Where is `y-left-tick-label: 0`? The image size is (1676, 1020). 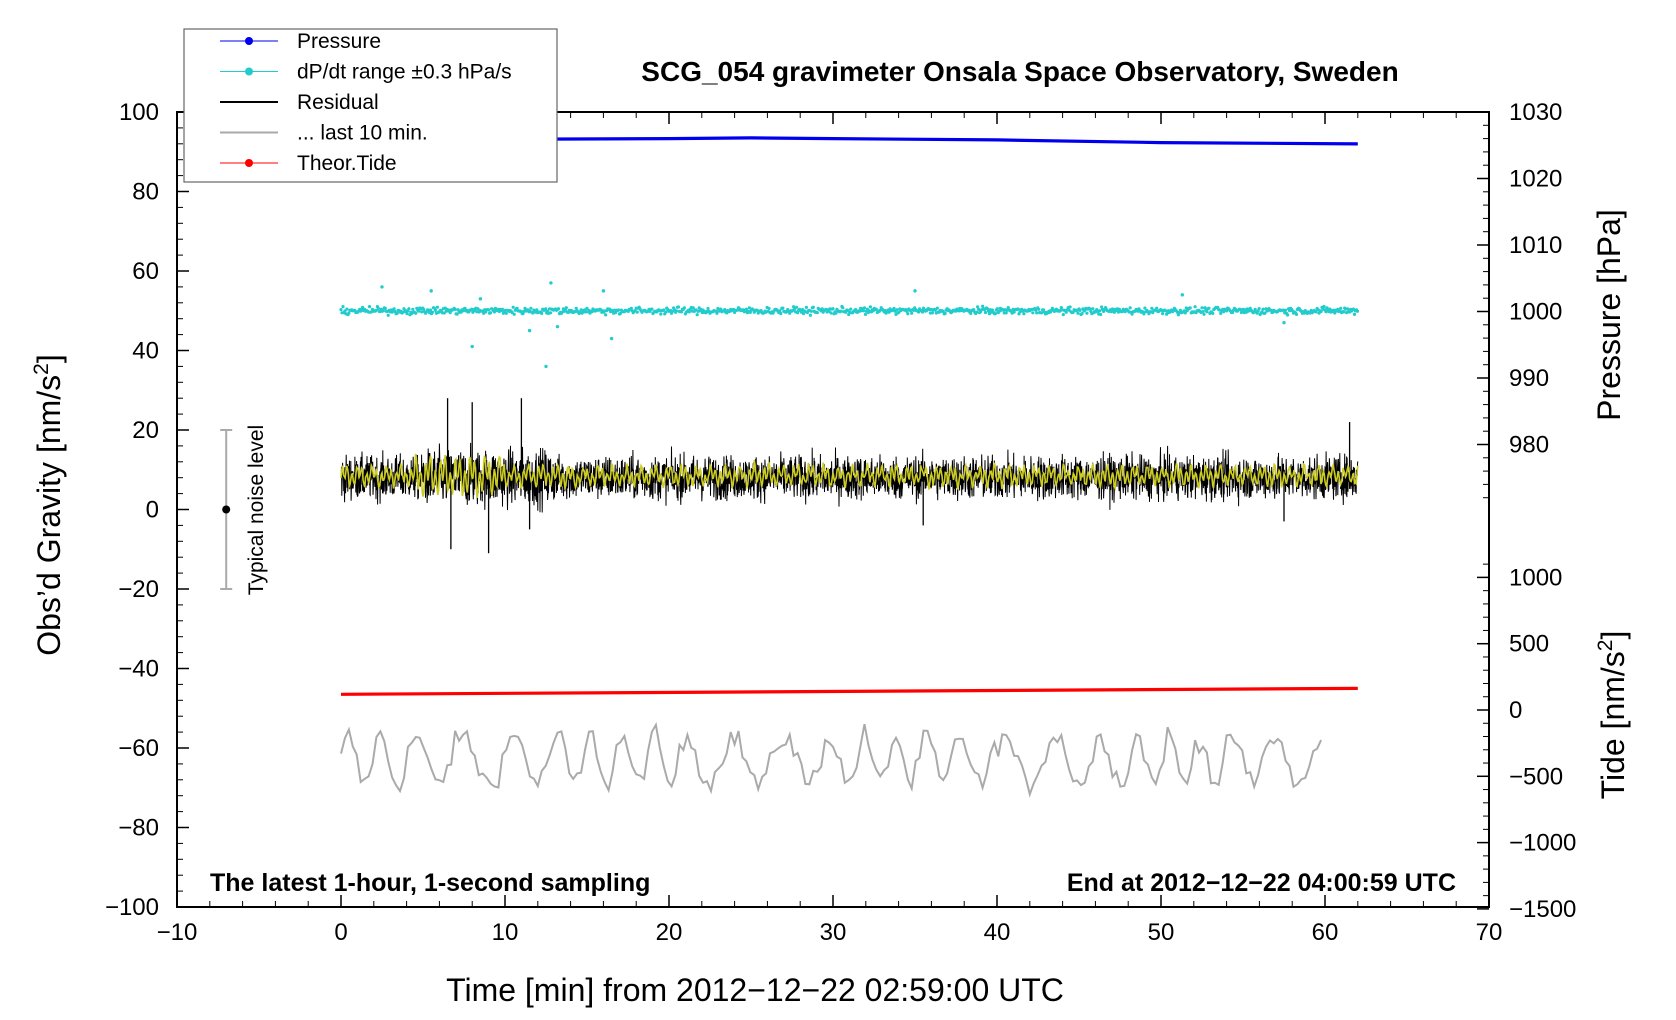
y-left-tick-label: 0 is located at coordinates (152, 510).